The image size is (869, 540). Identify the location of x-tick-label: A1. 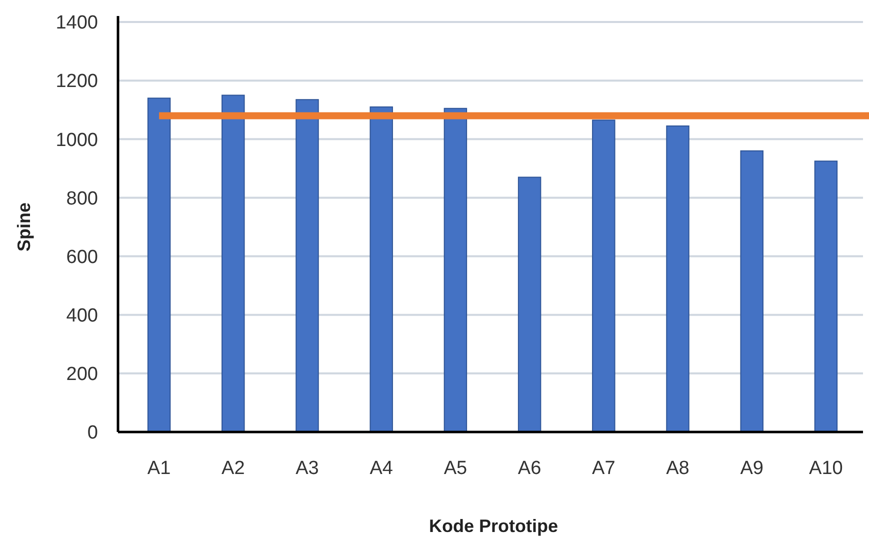
(159, 468).